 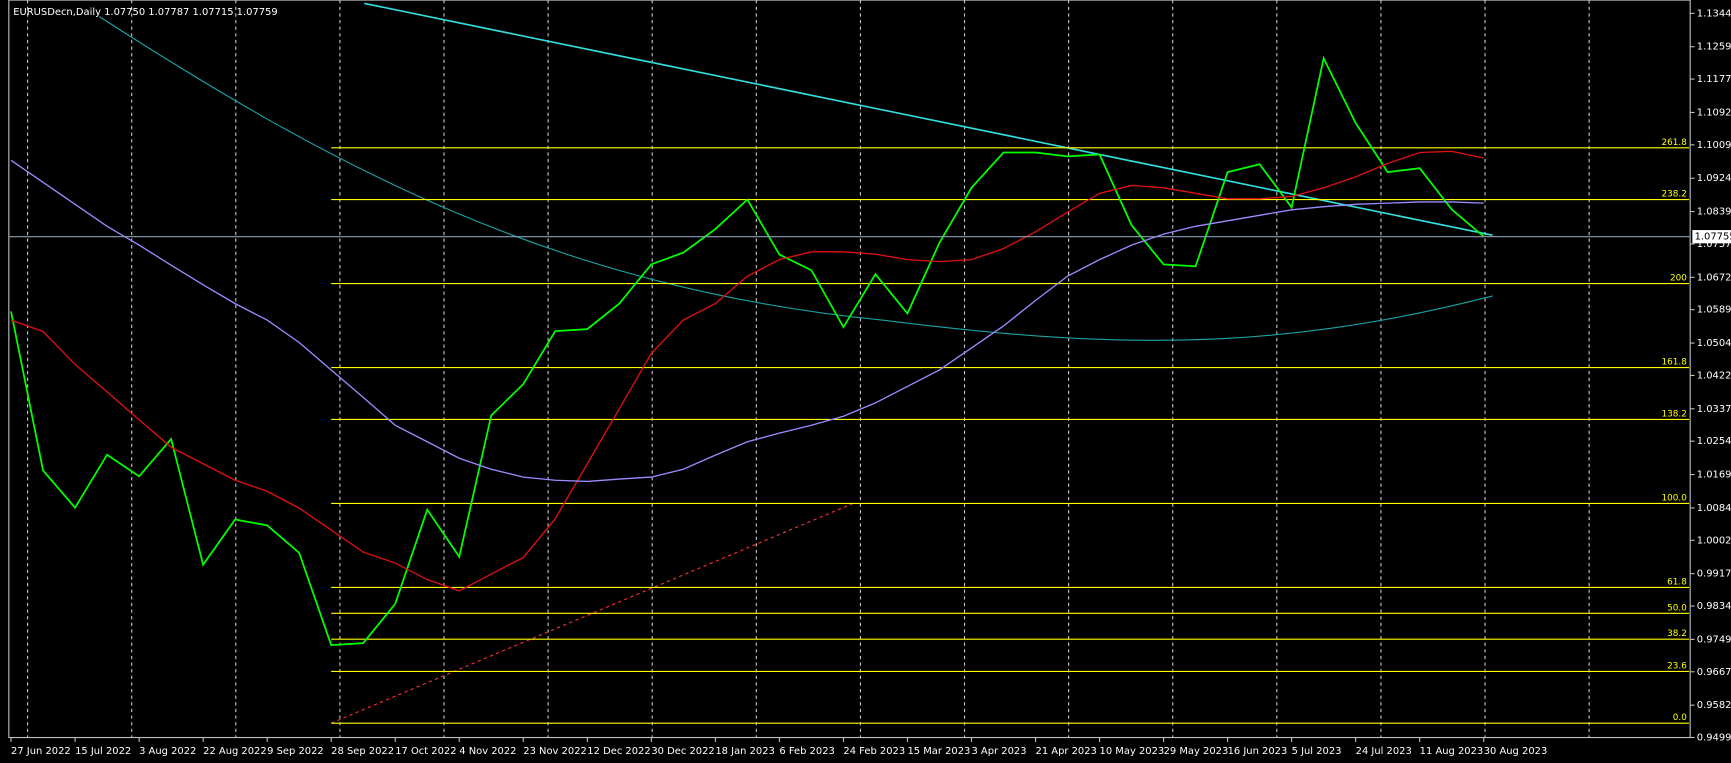 I want to click on x-tick-label: 5 Jul 2023, so click(x=1317, y=751).